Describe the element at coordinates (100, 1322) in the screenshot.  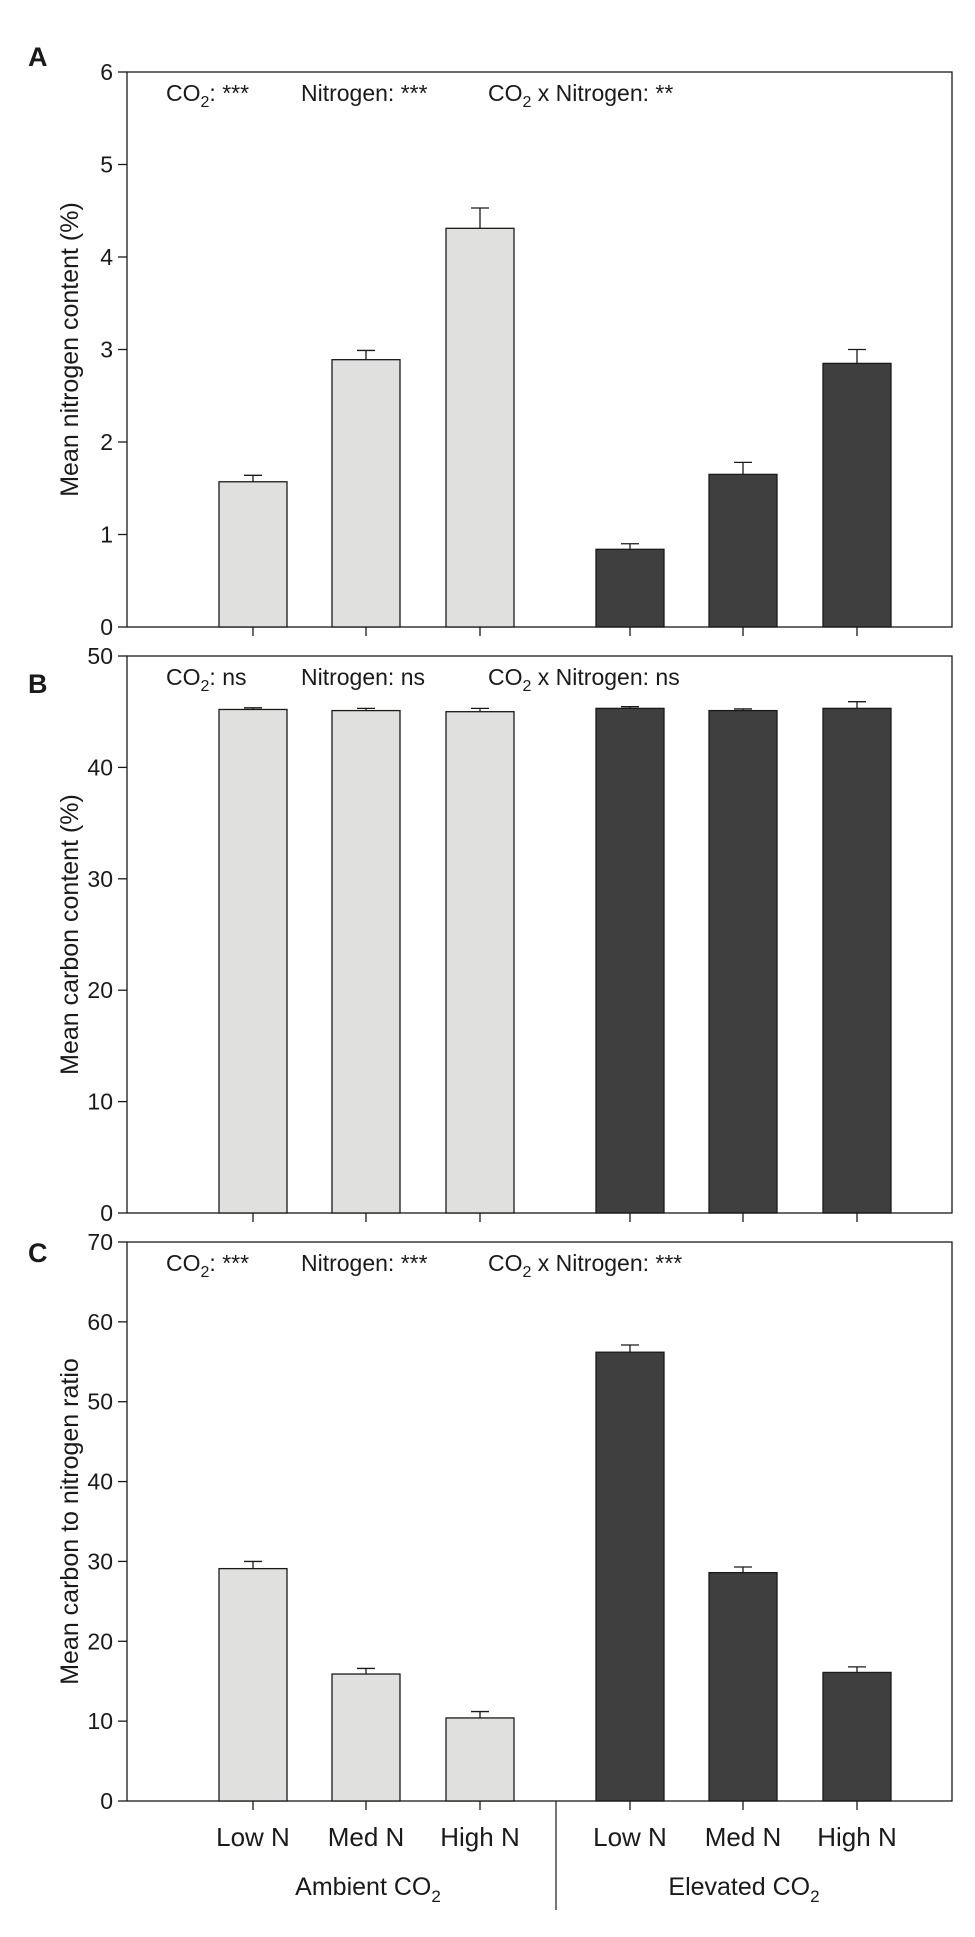
I see `y-tick-label: 60` at that location.